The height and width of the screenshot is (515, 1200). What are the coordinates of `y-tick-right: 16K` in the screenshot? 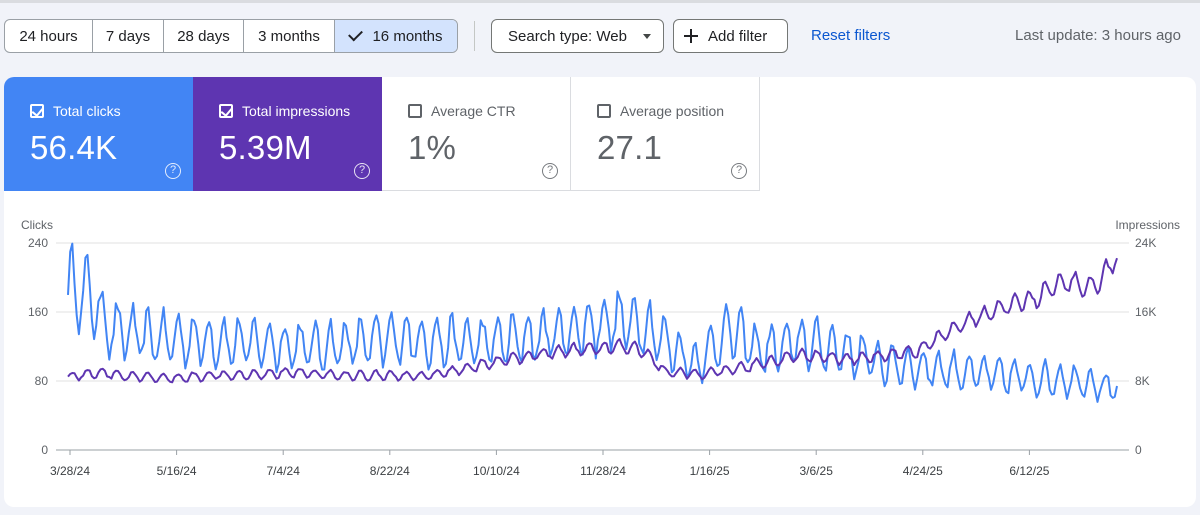 It's located at (1145, 312).